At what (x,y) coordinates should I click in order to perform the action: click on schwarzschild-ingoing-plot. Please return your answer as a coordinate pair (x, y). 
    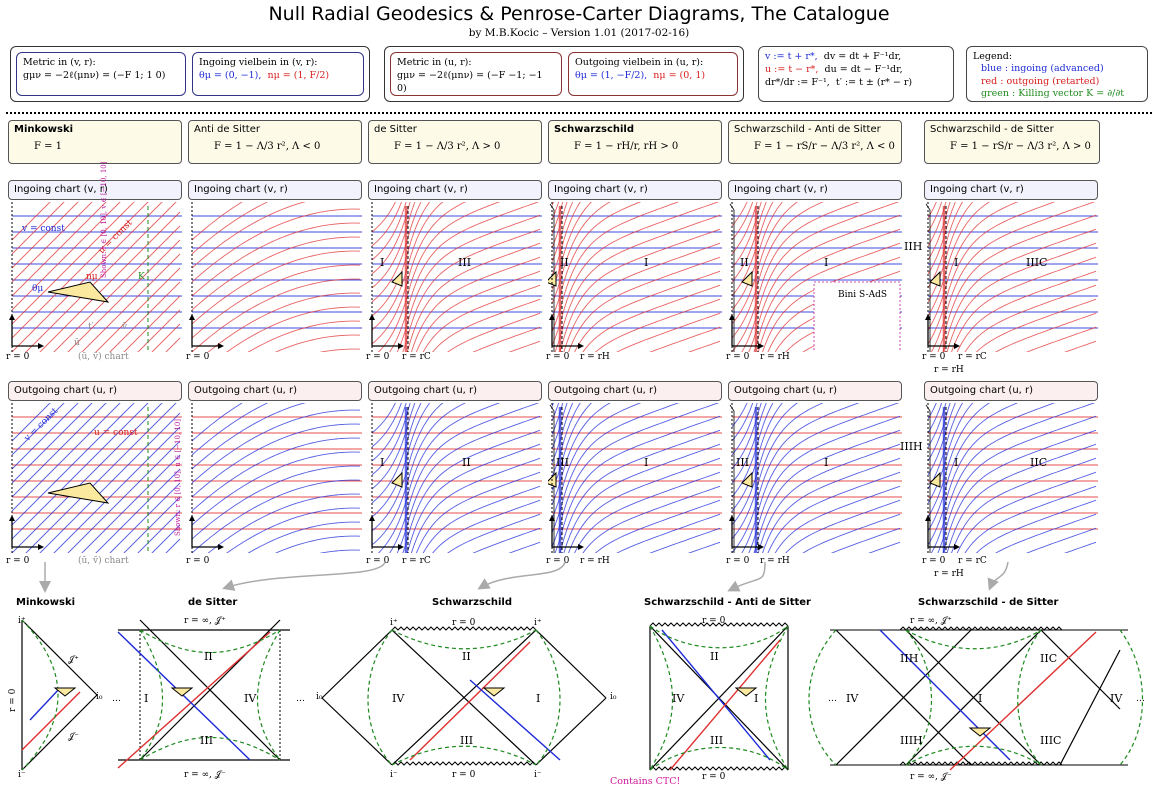
    Looking at the image, I should click on (635, 277).